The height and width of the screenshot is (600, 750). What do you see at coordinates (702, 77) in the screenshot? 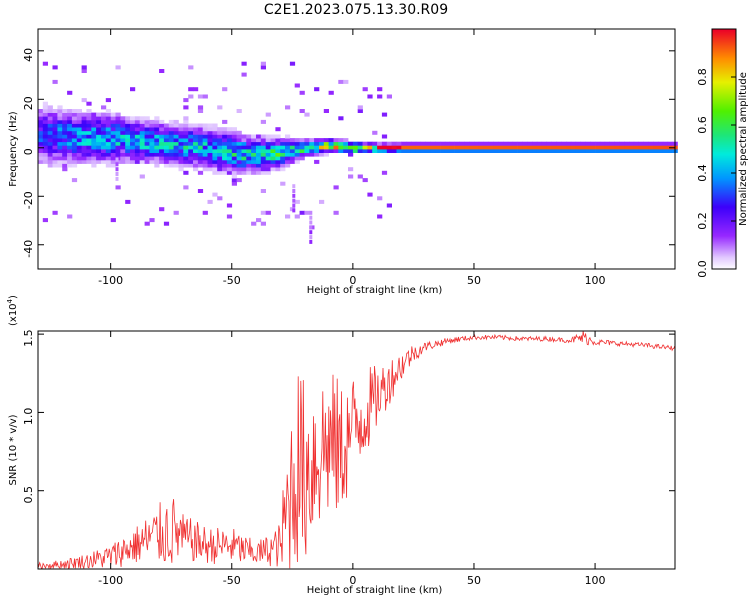
I see `colorbar-tick-label: 0.8` at bounding box center [702, 77].